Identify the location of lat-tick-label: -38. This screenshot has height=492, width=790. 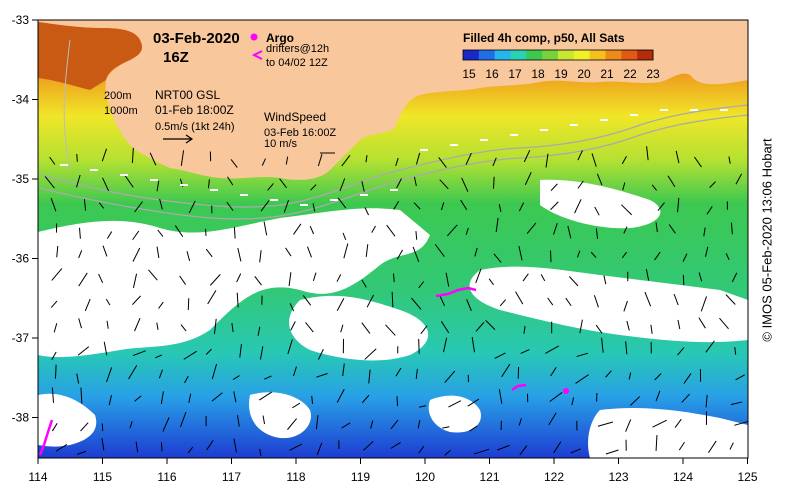
(21, 418).